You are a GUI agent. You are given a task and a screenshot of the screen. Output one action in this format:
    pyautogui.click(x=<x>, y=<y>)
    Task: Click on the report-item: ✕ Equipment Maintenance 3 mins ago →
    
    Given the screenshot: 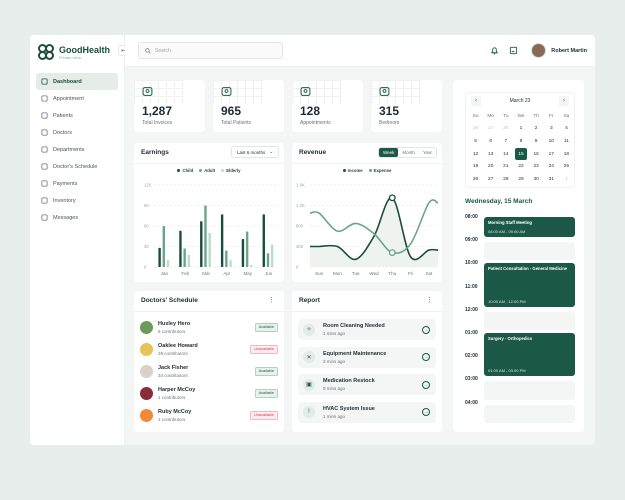 What is the action you would take?
    pyautogui.click(x=367, y=357)
    